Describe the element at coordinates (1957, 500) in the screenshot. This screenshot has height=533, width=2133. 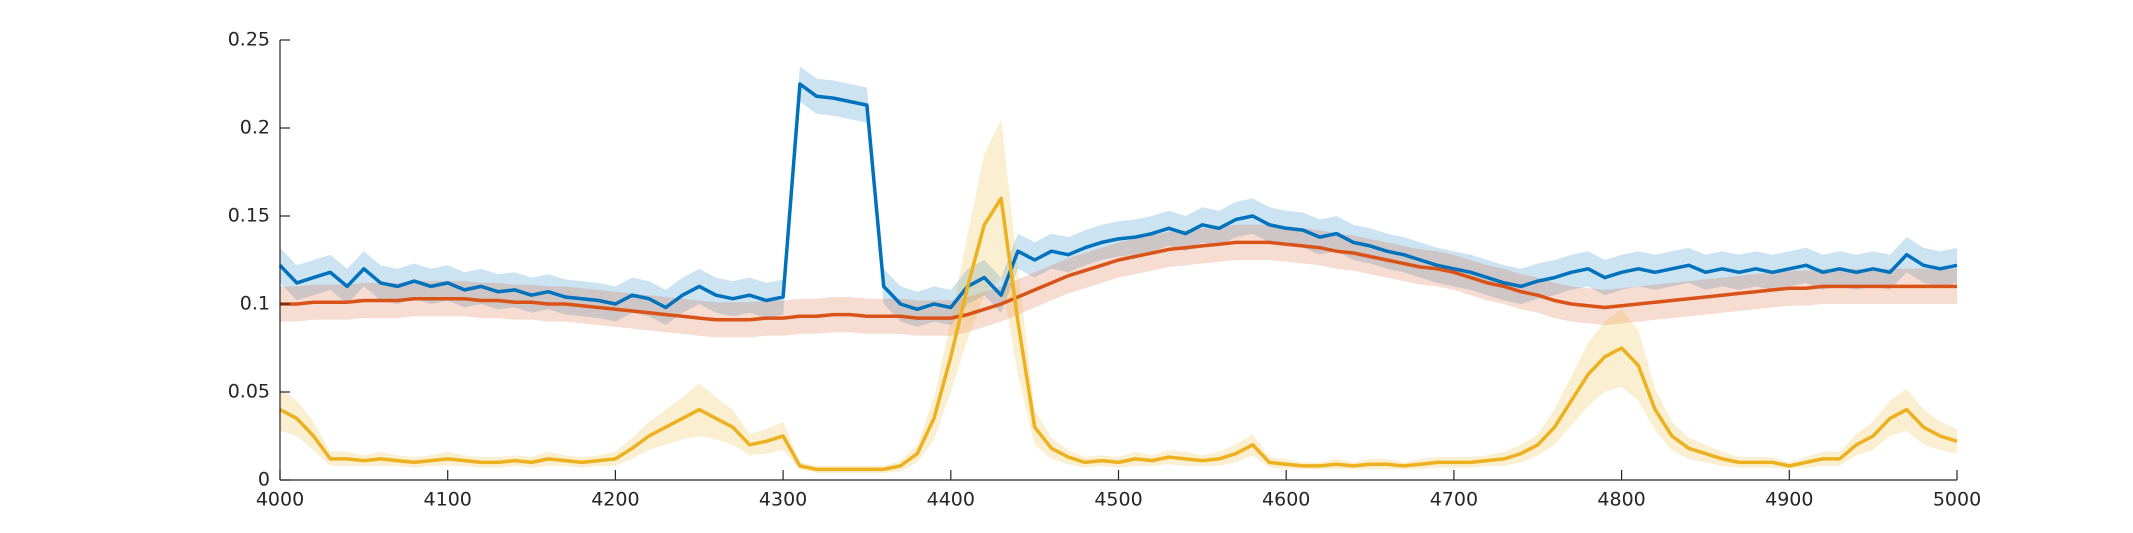
I see `x-tick-label: 5000` at that location.